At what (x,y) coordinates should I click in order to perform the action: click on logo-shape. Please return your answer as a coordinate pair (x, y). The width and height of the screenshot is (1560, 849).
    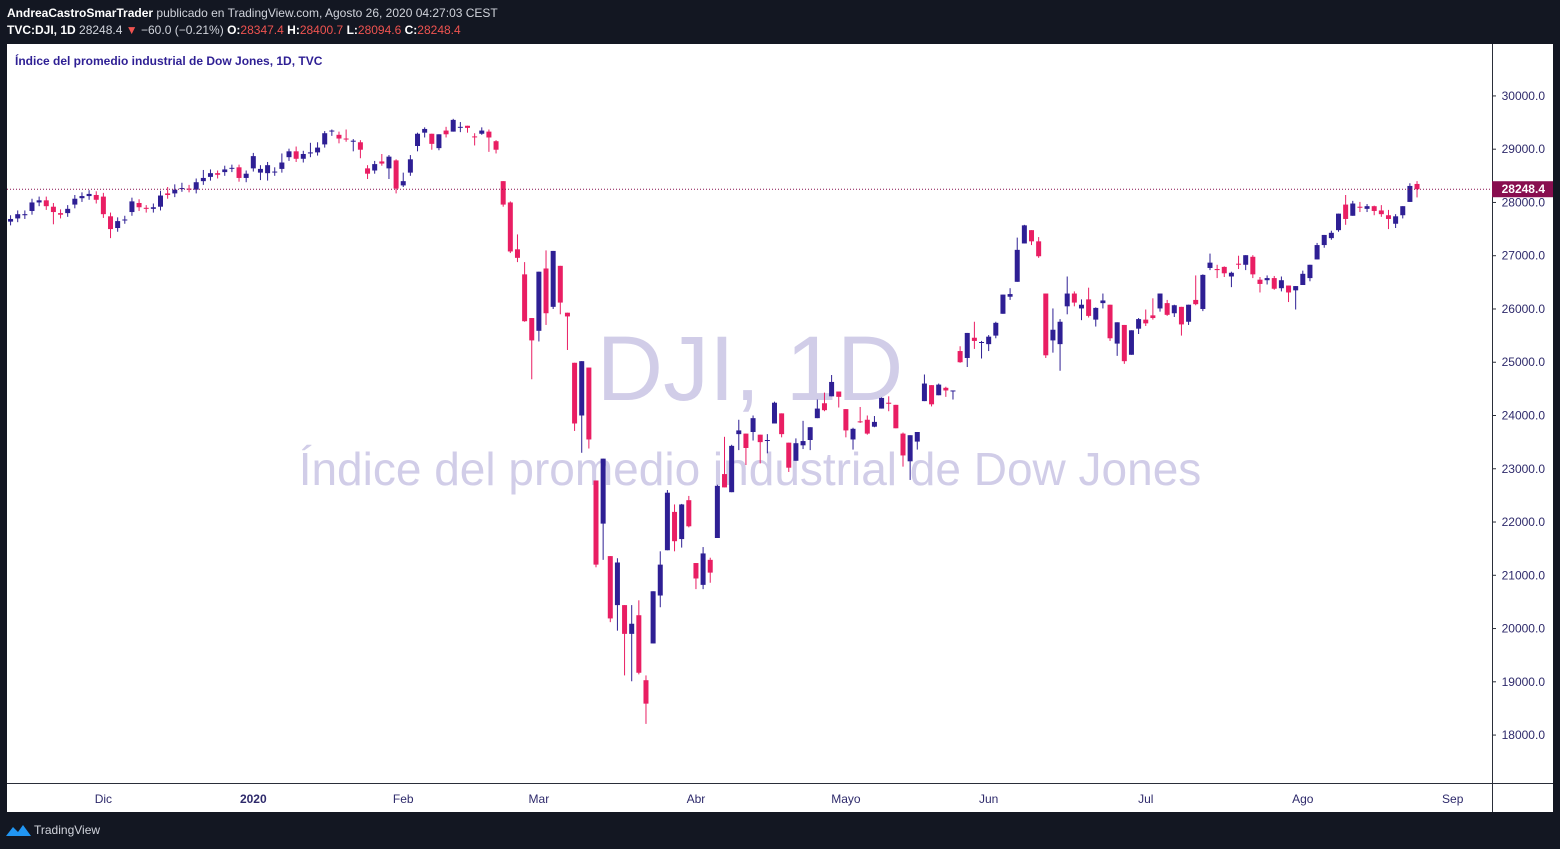
    Looking at the image, I should click on (18, 830).